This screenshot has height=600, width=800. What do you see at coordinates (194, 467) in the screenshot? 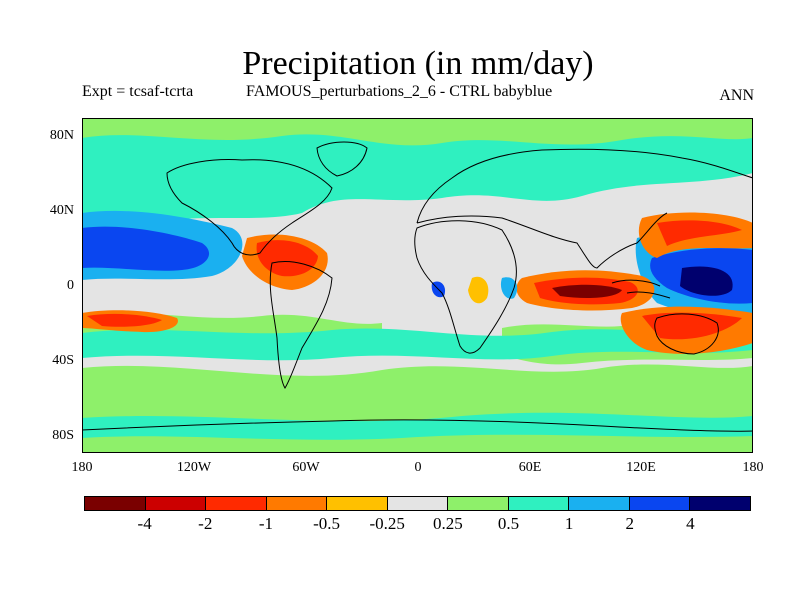
I see `x-tick-120w: 120W` at bounding box center [194, 467].